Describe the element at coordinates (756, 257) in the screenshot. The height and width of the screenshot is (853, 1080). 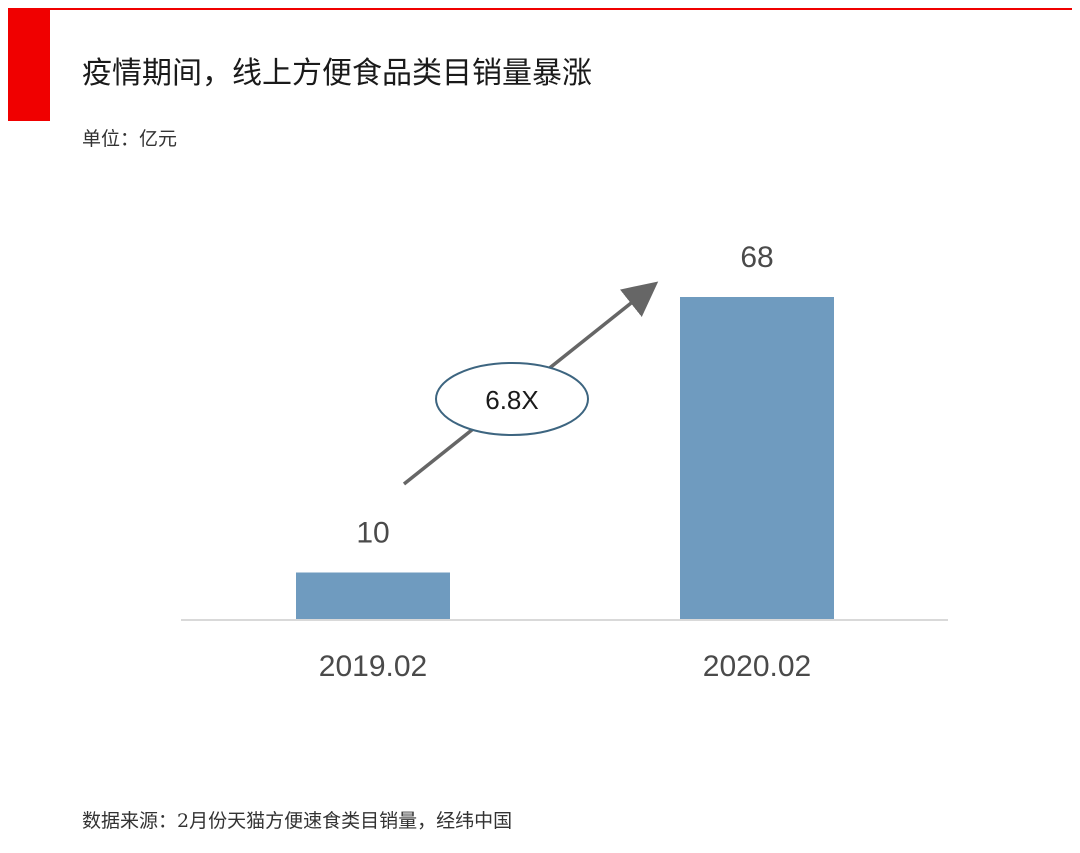
I see `data-label-2020.02: 68` at that location.